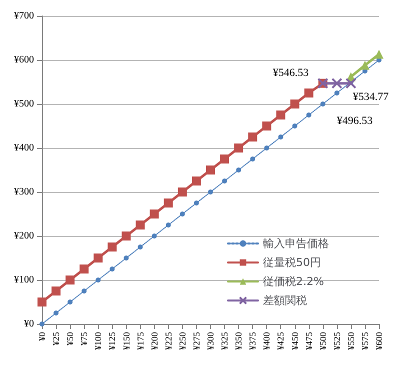 The image size is (397, 370). What do you see at coordinates (379, 341) in the screenshot?
I see `x-tick-label: ¥600` at bounding box center [379, 341].